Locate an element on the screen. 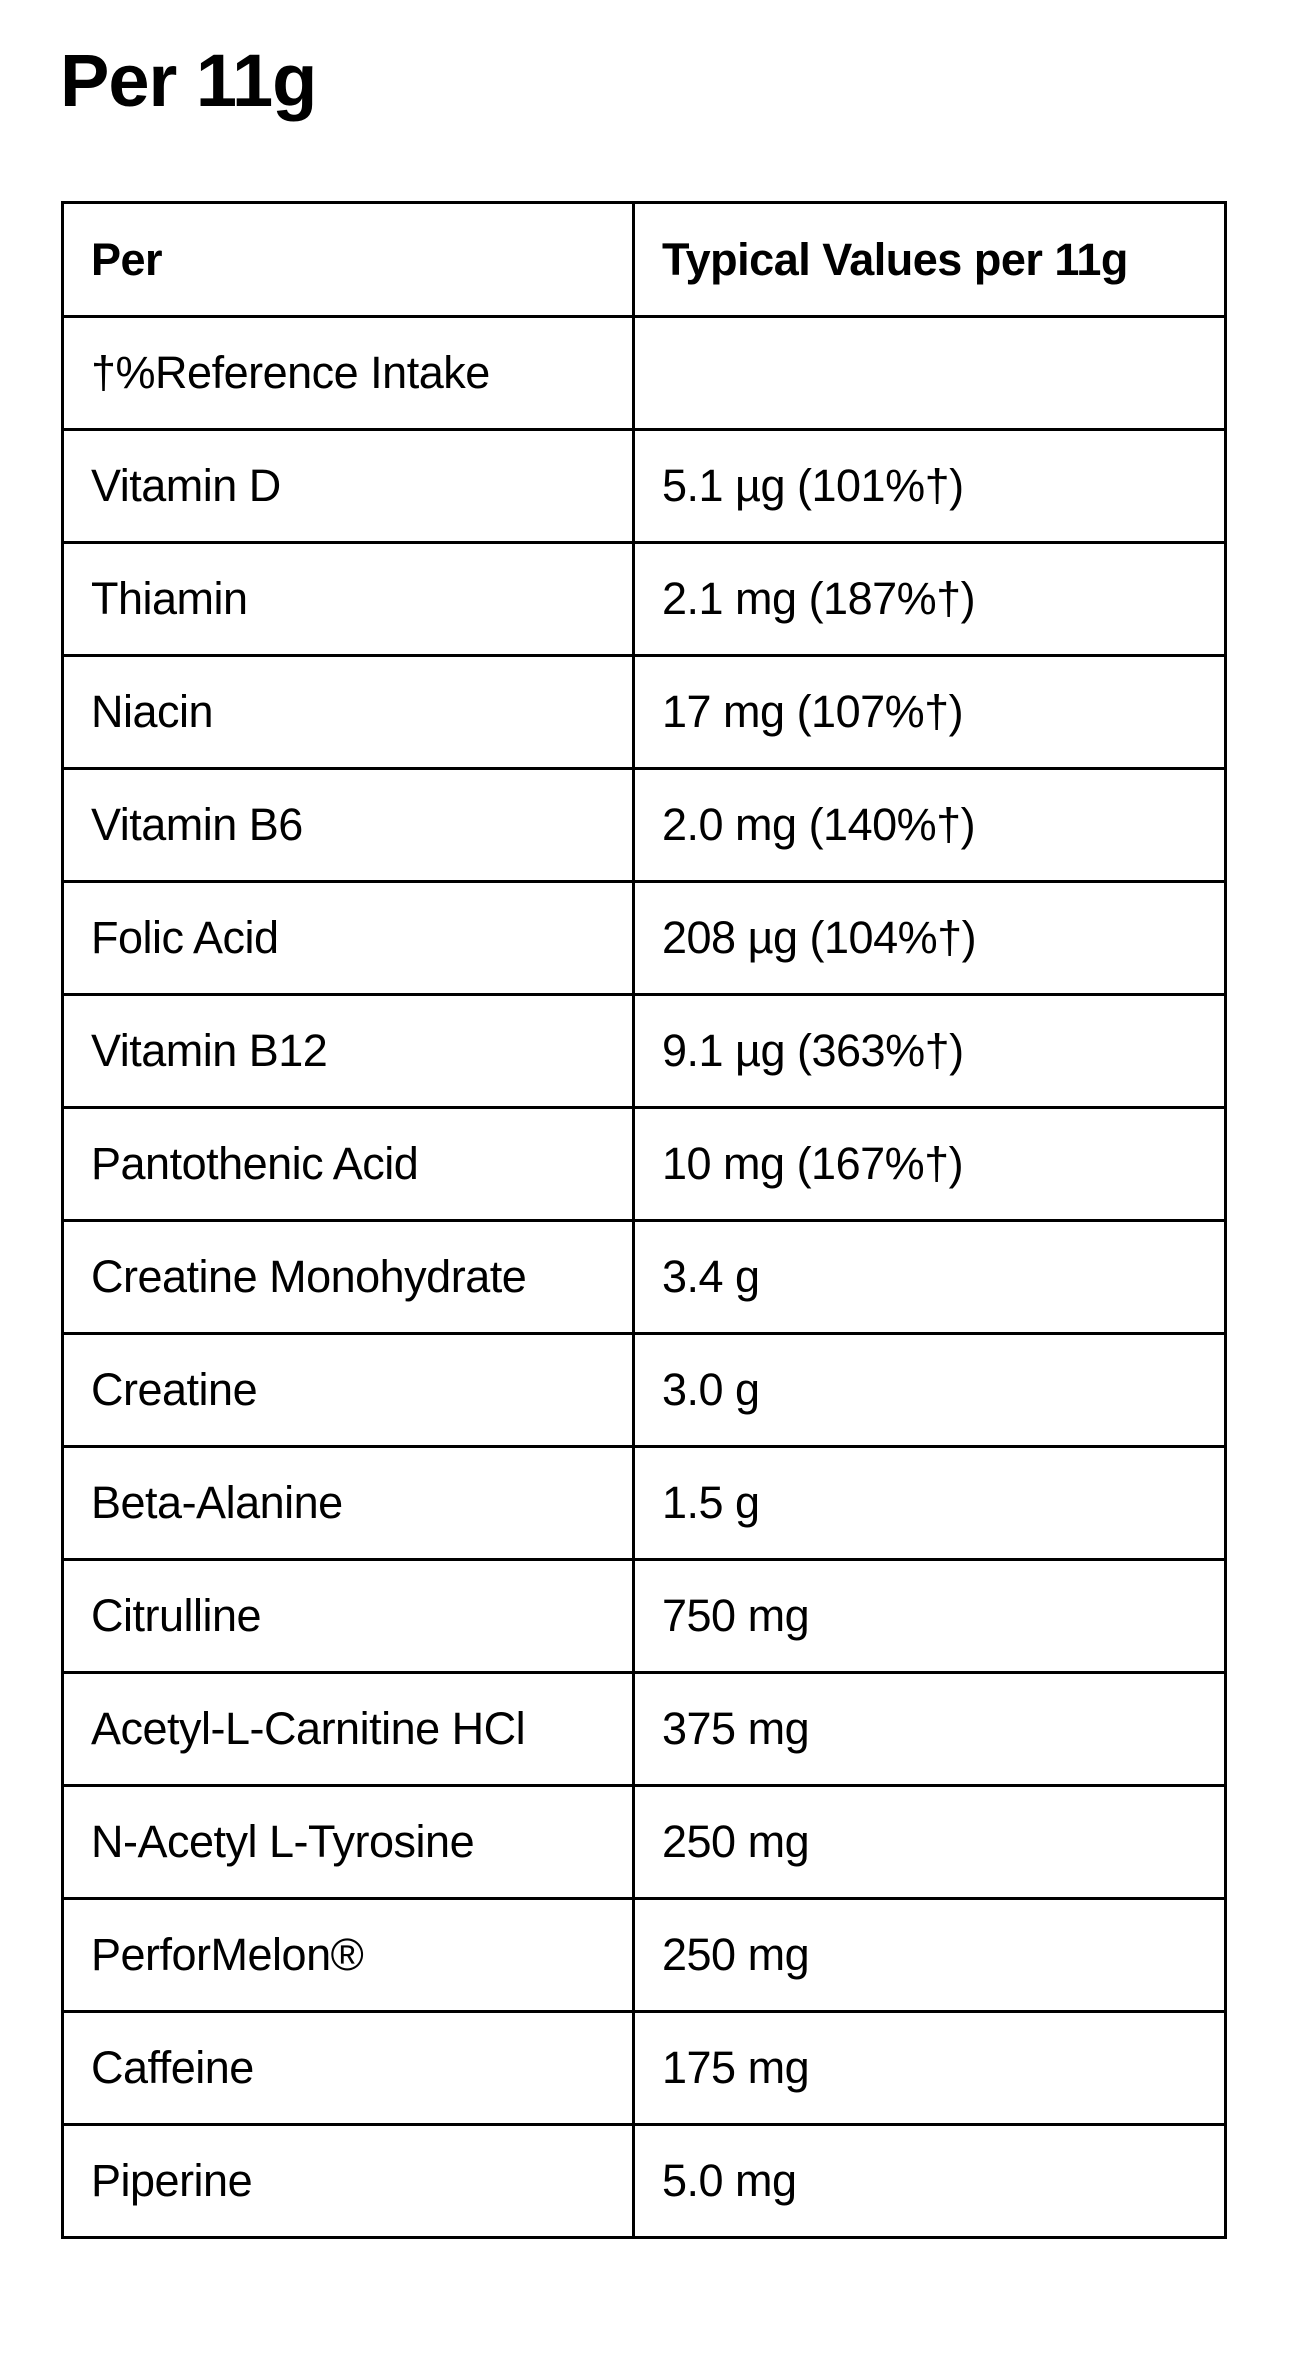 The image size is (1290, 2356). table-row: Creatine 3.0 g is located at coordinates (644, 1390).